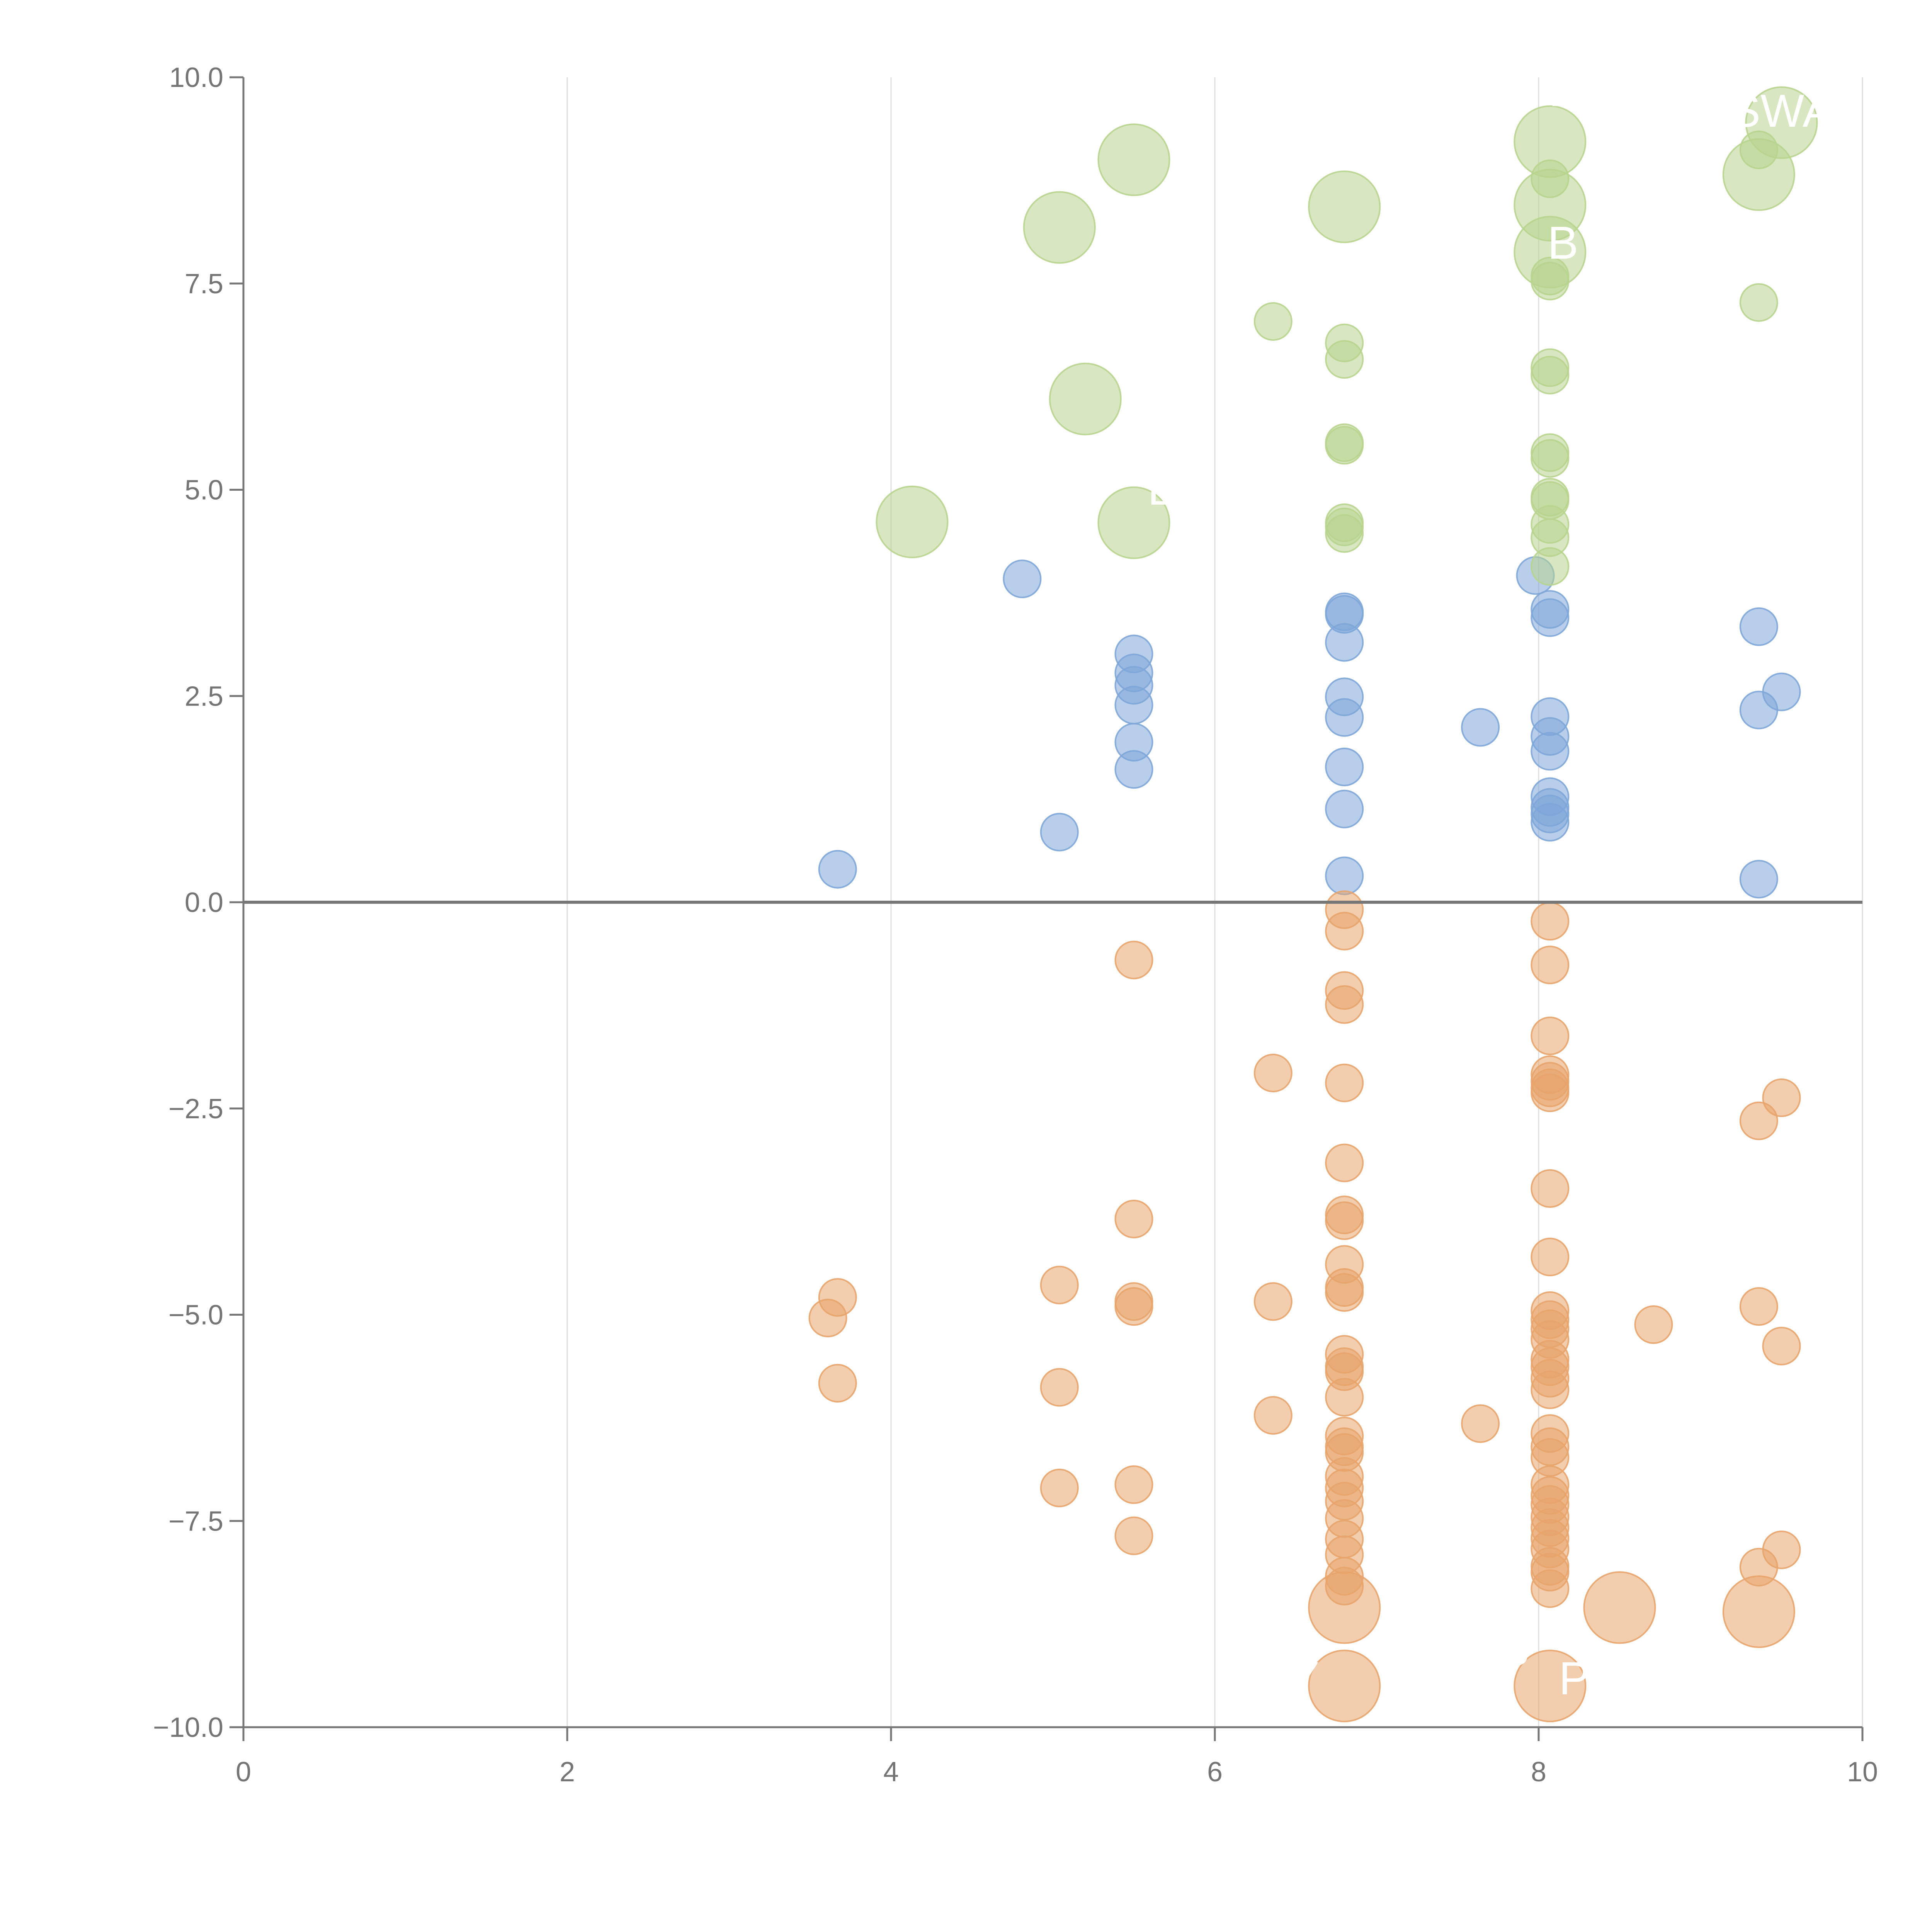  What do you see at coordinates (204, 696) in the screenshot?
I see `y-tick-label: 2.5` at bounding box center [204, 696].